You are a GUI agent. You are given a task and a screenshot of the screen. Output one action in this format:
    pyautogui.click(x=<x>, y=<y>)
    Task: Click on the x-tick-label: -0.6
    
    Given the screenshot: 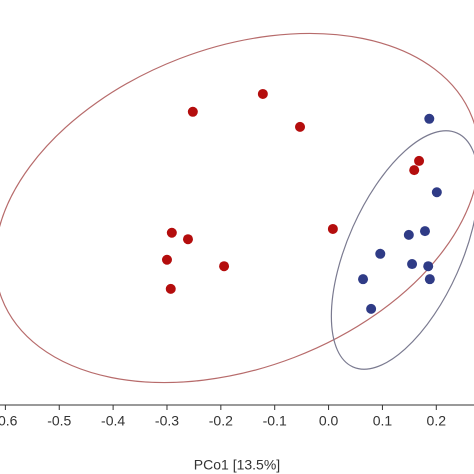 What is the action you would take?
    pyautogui.click(x=9, y=421)
    